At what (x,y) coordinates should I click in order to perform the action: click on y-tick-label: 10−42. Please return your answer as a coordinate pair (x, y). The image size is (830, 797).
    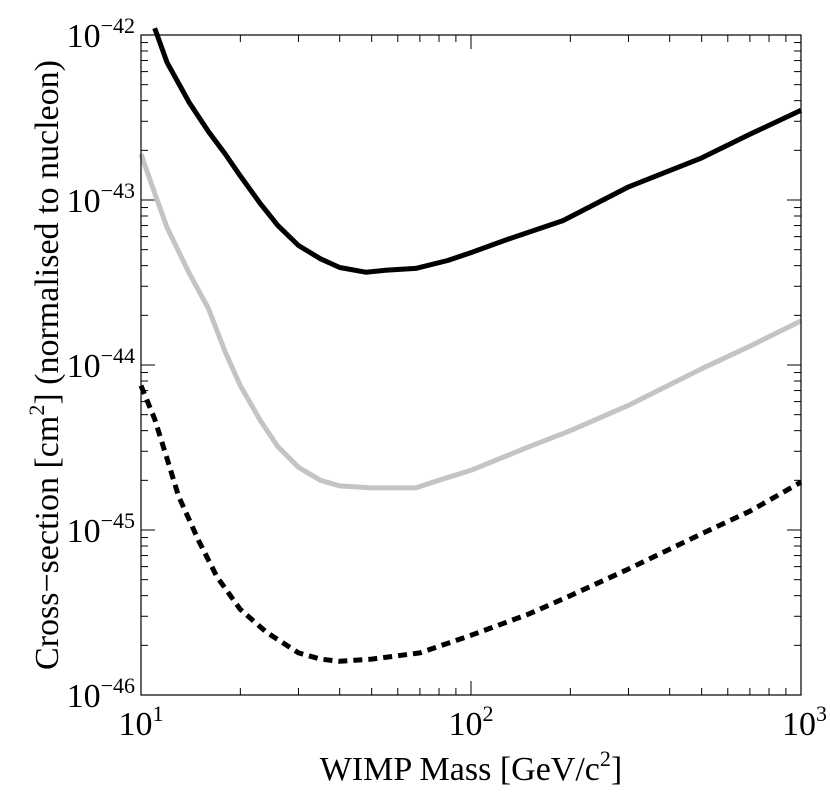
    Looking at the image, I should click on (101, 34).